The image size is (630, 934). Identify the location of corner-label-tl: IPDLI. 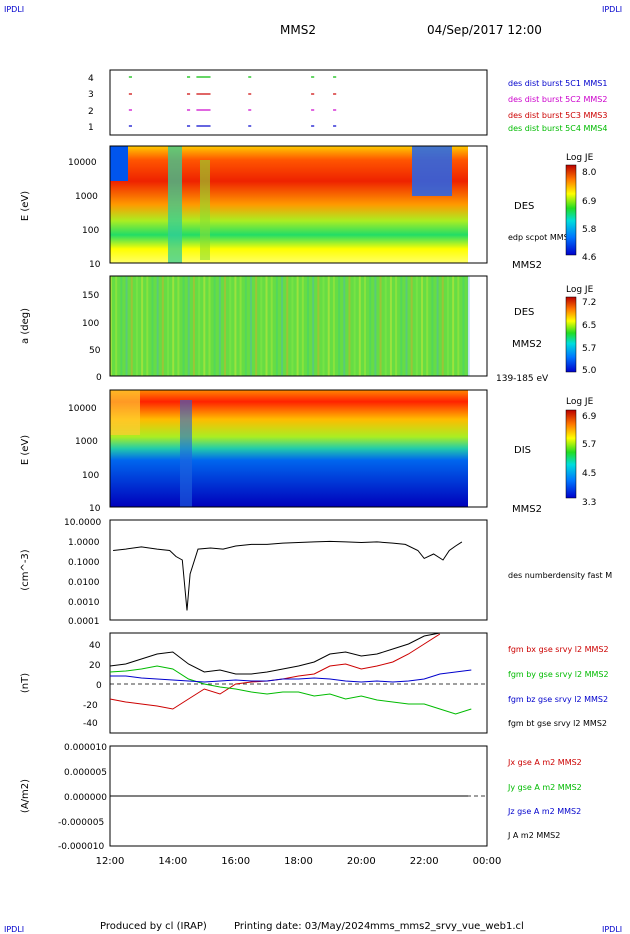
(14, 9).